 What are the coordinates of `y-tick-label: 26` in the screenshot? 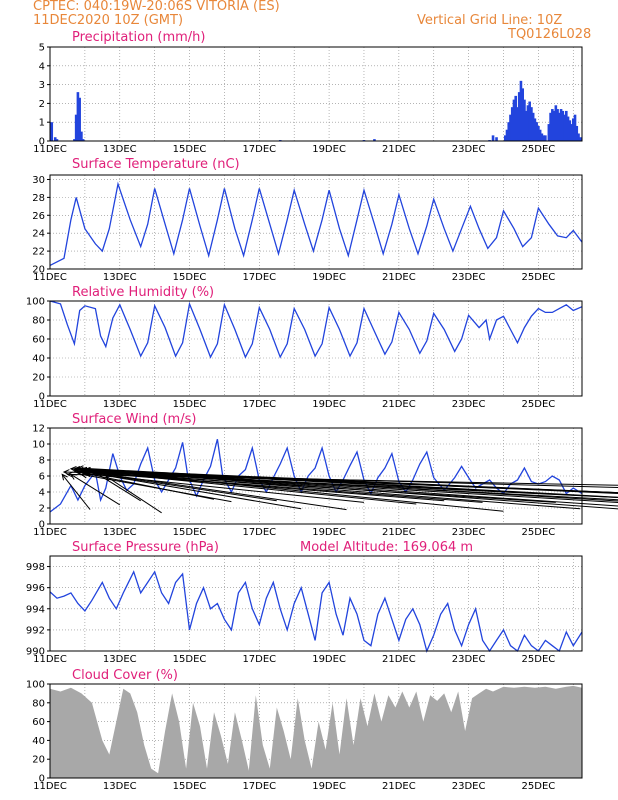 It's located at (38, 216).